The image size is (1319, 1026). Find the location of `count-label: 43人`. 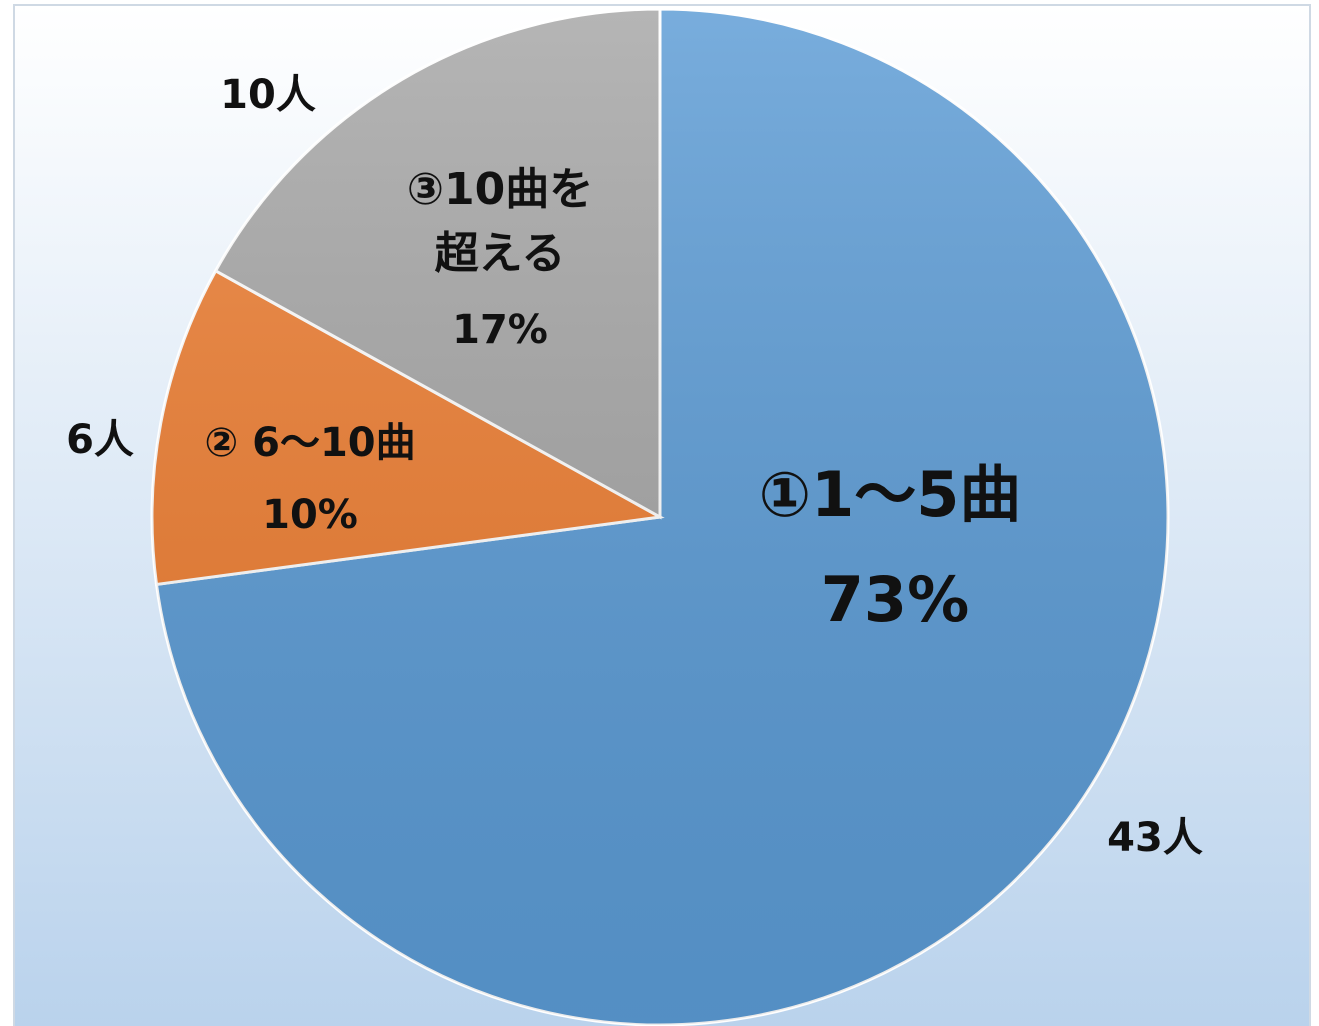

count-label: 43人 is located at coordinates (1155, 838).